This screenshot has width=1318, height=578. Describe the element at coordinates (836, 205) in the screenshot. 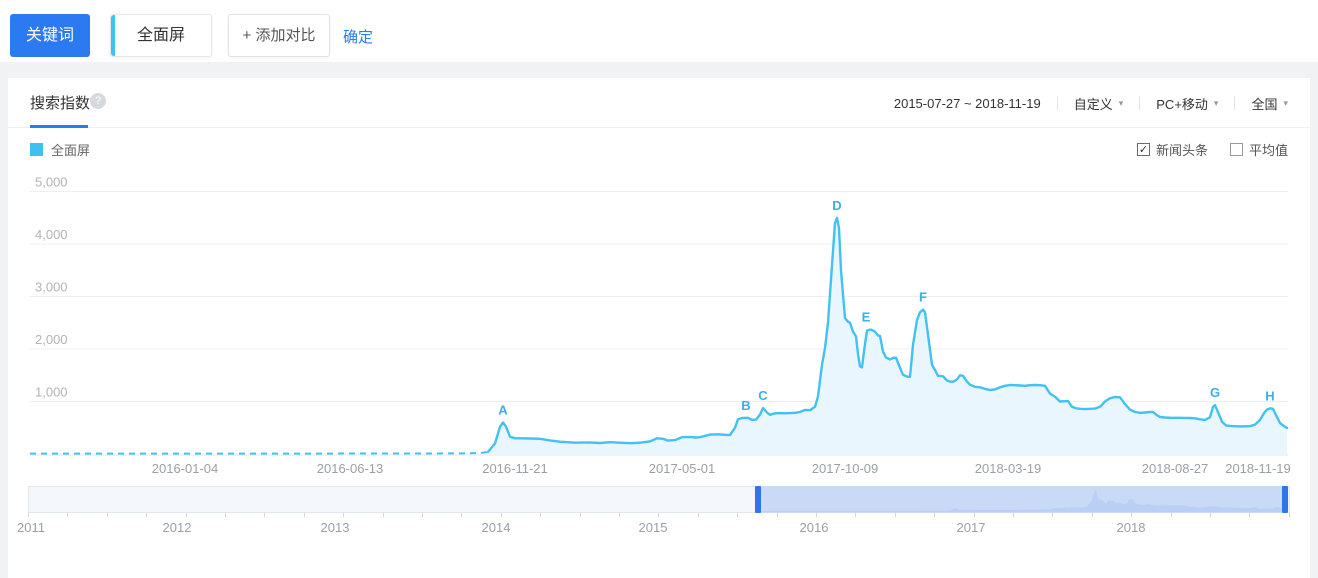

I see `svg-text: D` at that location.